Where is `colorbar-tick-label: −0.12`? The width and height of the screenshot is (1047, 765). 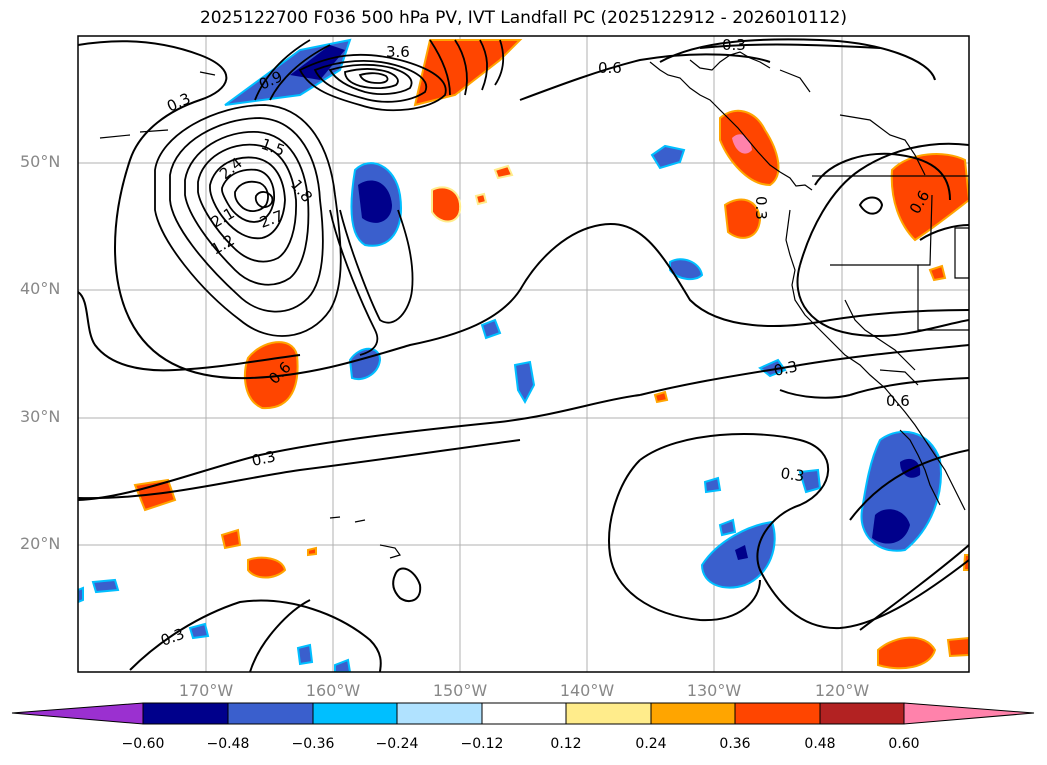 colorbar-tick-label: −0.12 is located at coordinates (482, 744).